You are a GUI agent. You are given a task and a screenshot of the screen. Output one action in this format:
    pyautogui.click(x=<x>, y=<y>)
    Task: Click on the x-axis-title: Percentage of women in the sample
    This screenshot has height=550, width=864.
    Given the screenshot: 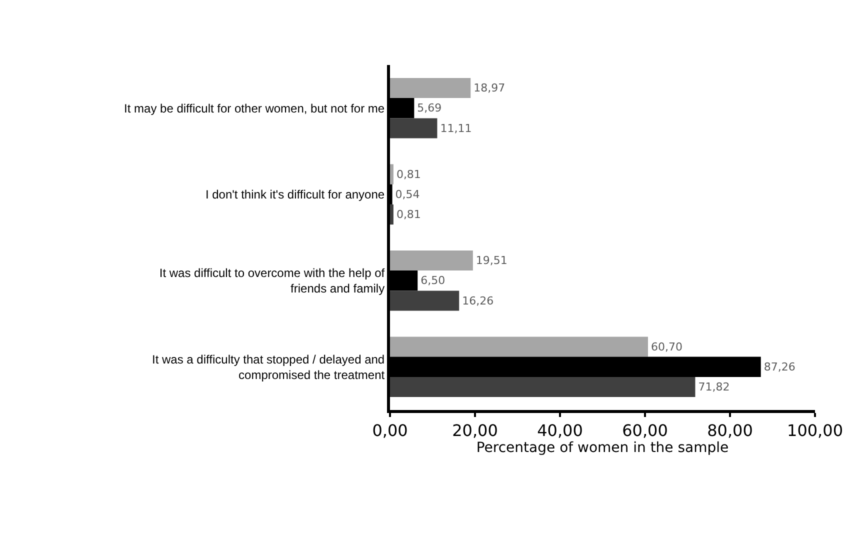 What is the action you would take?
    pyautogui.click(x=602, y=448)
    